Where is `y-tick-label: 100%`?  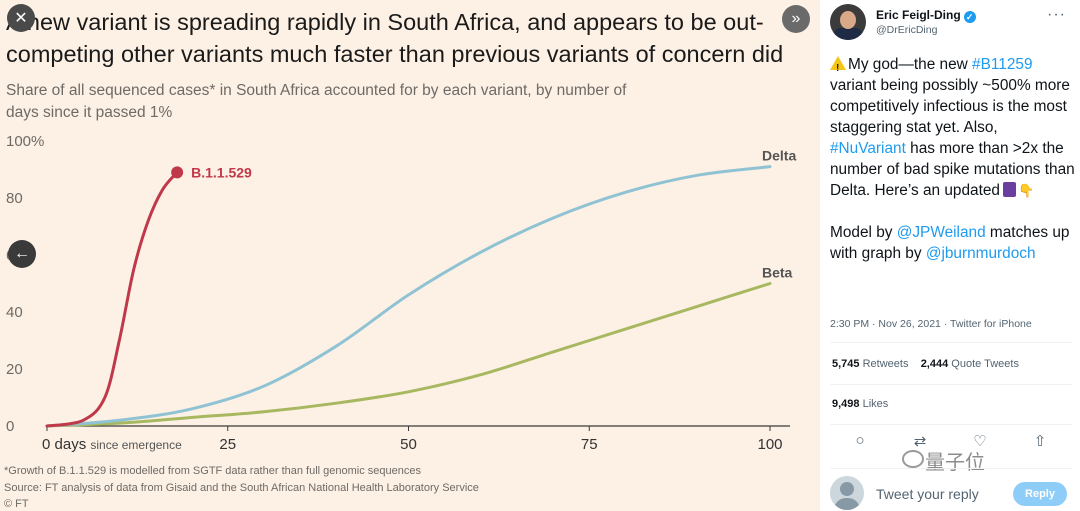 y-tick-label: 100% is located at coordinates (25, 141).